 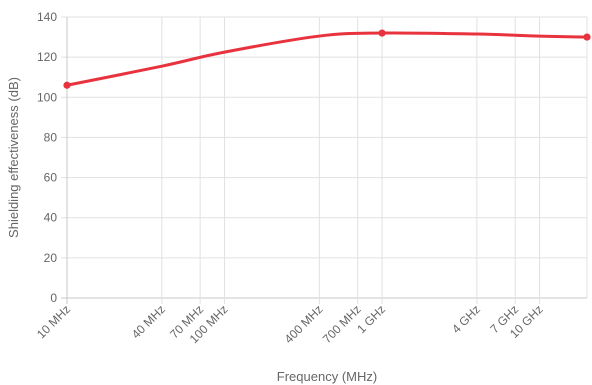 I want to click on x-tick-label: 400 MHz, so click(x=304, y=324).